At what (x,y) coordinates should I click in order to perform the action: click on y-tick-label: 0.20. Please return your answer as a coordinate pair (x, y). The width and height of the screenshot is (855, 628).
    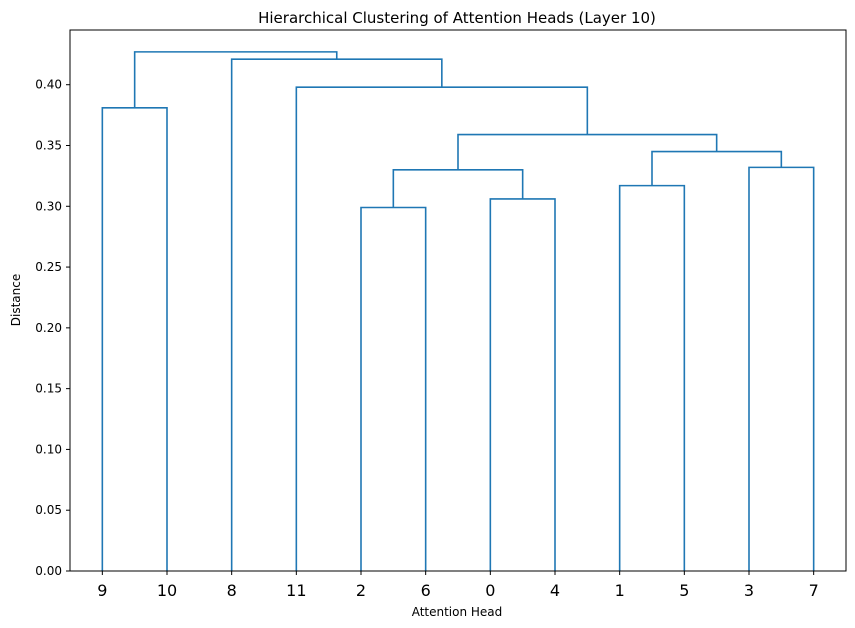
    Looking at the image, I should click on (48, 328).